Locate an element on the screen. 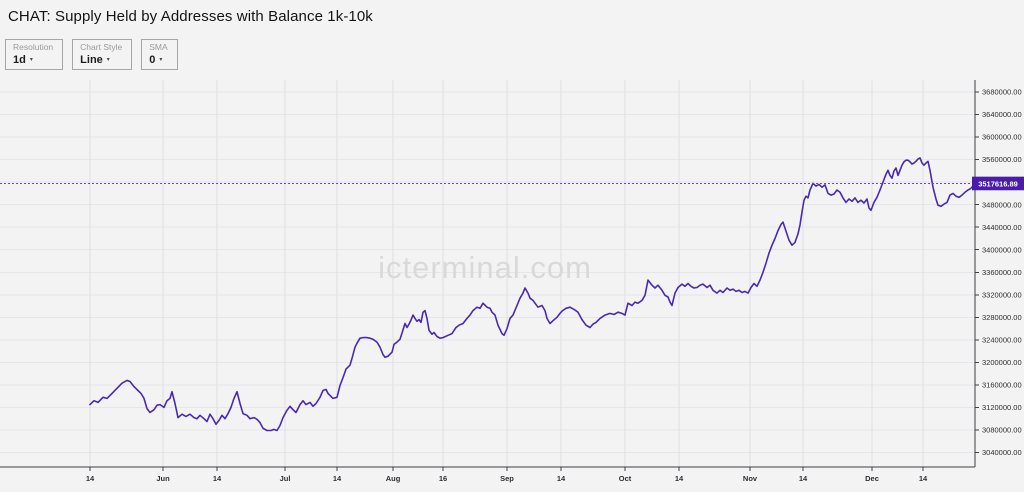  chart-style-dropdown: Chart Style Line ▾ is located at coordinates (102, 54).